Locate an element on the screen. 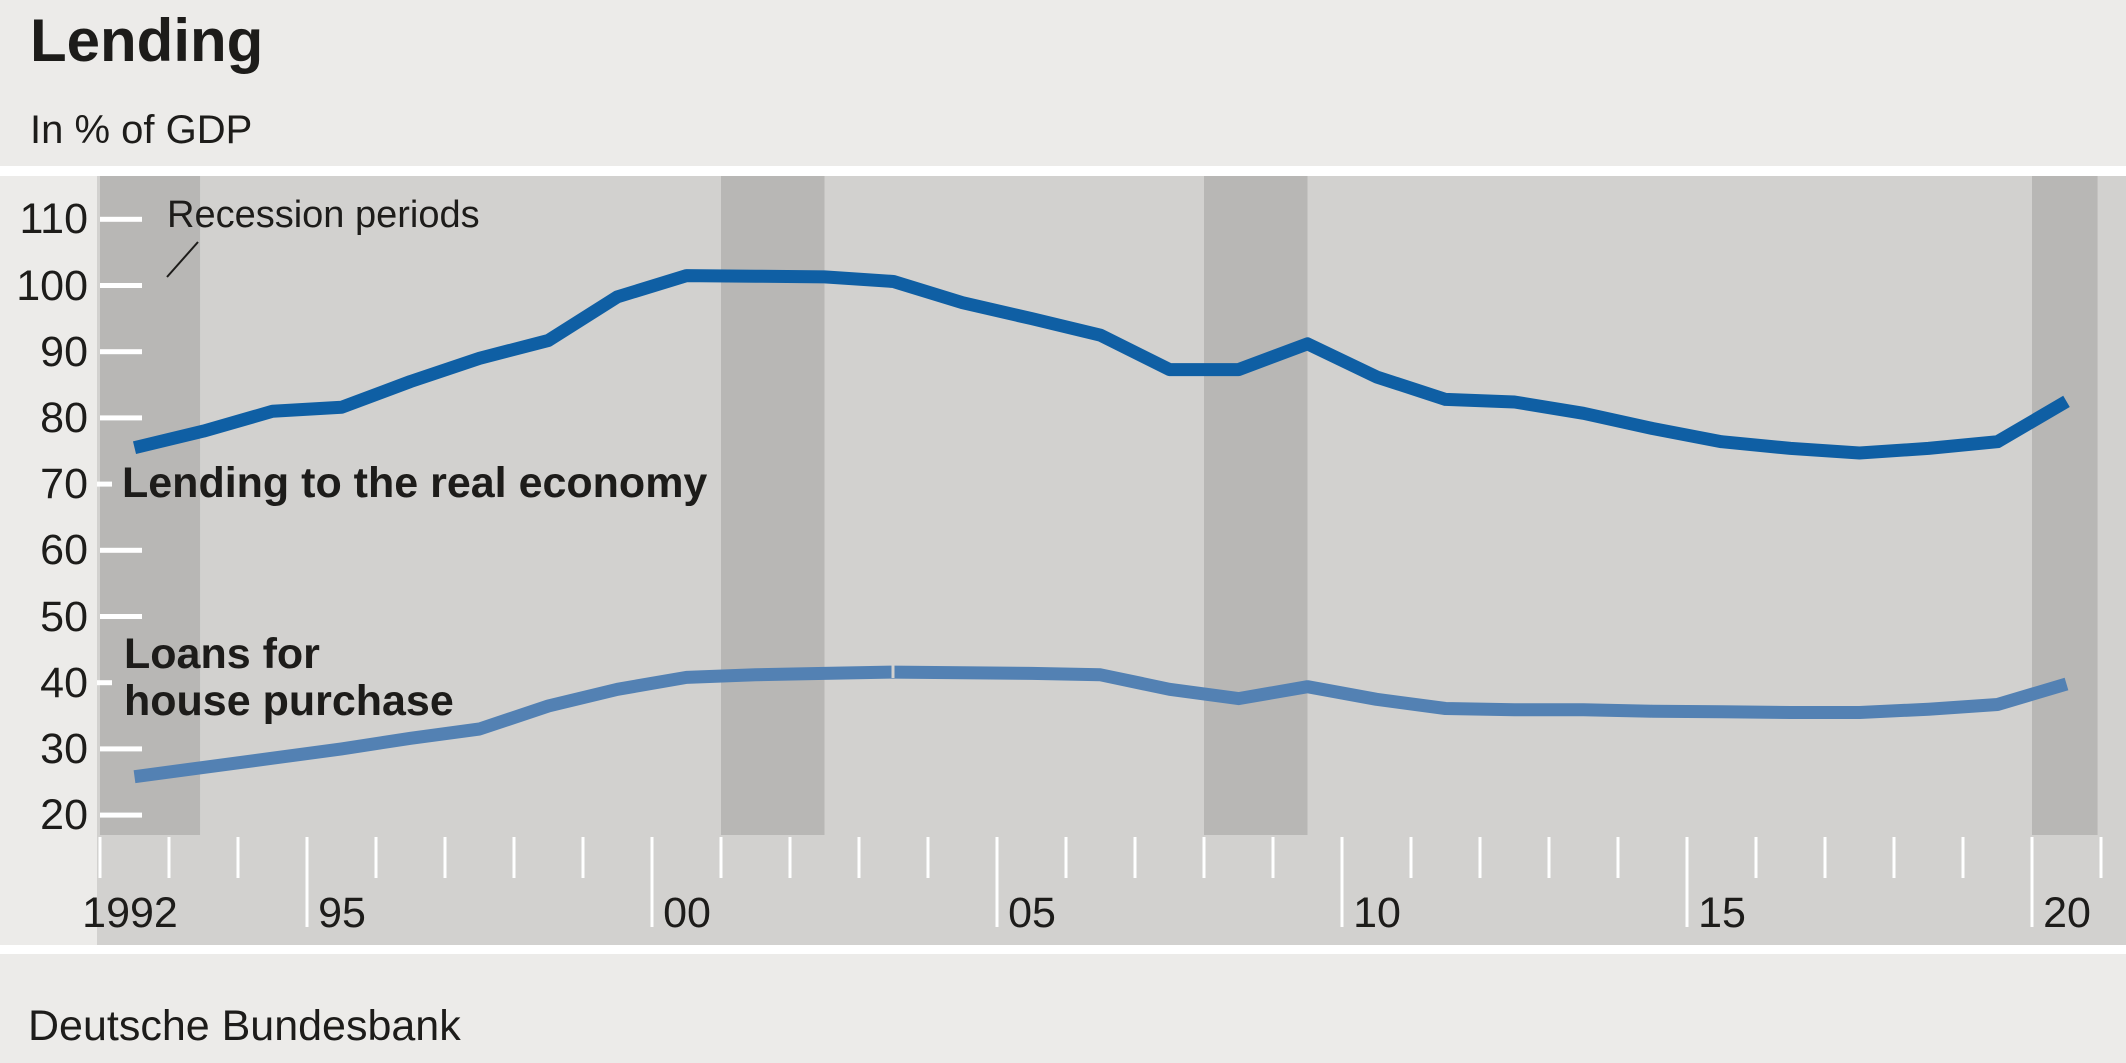 The height and width of the screenshot is (1063, 2126). x-axis-label-15: 15 is located at coordinates (1722, 913).